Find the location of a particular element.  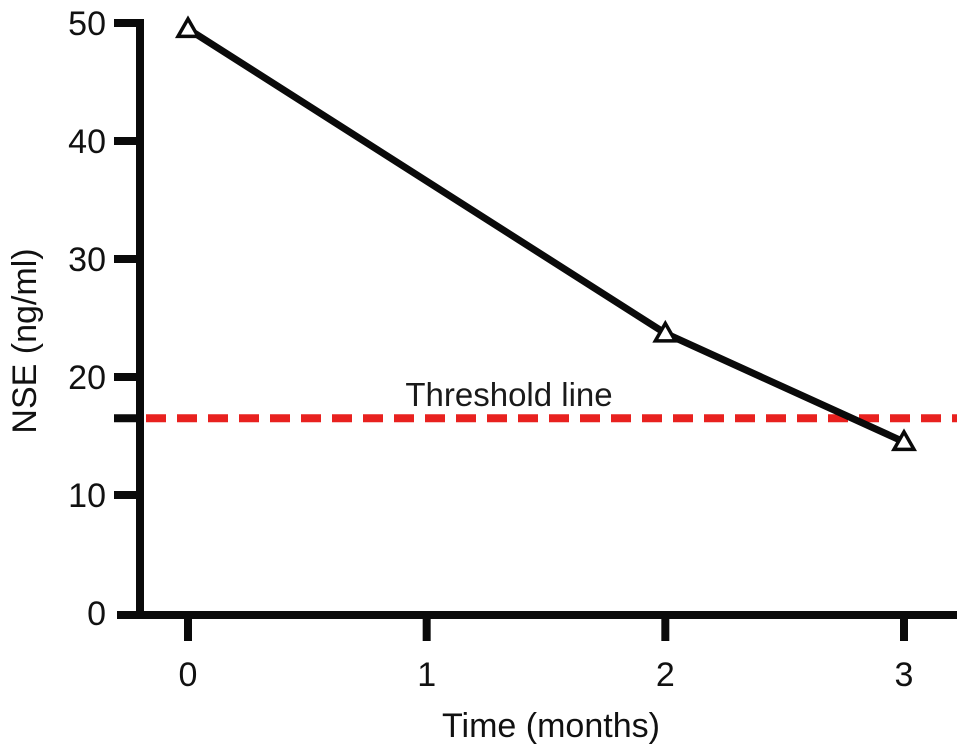

threshold-label: Threshold line is located at coordinates (508, 394).